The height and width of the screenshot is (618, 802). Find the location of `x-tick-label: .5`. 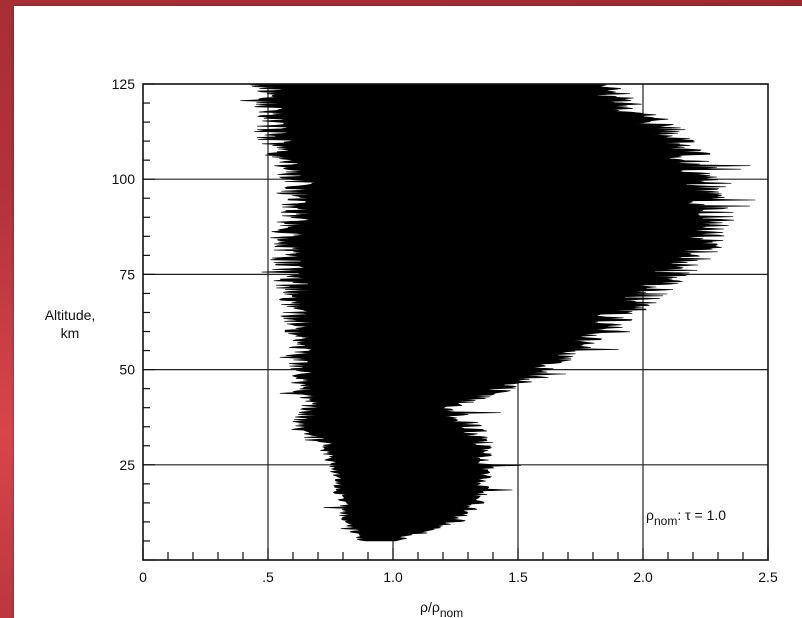

x-tick-label: .5 is located at coordinates (268, 577).